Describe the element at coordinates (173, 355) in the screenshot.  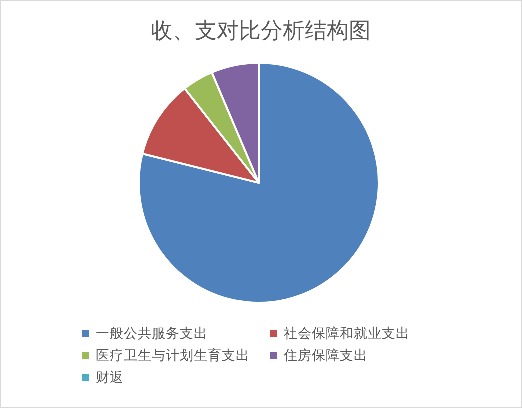
I see `legend-label: 医疗卫生与计划生育支出` at that location.